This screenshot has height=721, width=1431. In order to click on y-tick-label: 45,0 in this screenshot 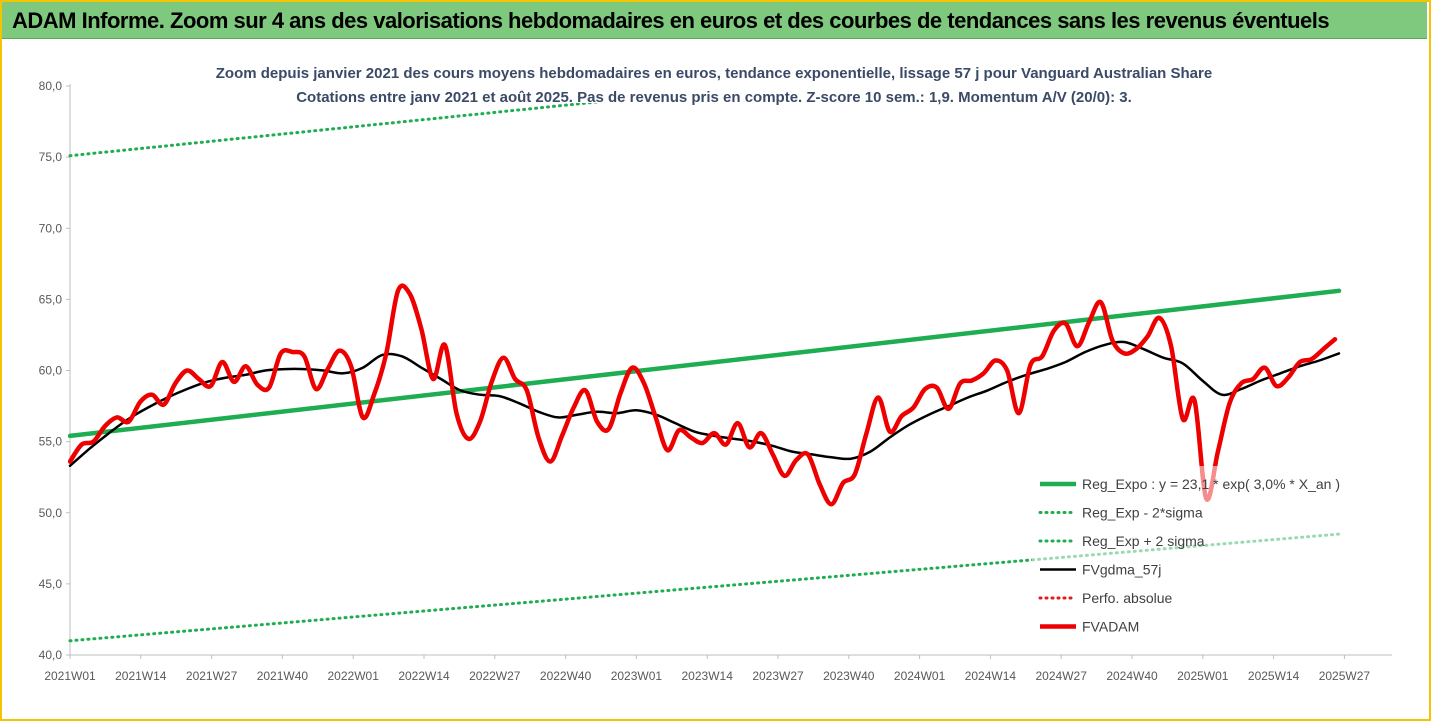, I will do `click(51, 584)`.